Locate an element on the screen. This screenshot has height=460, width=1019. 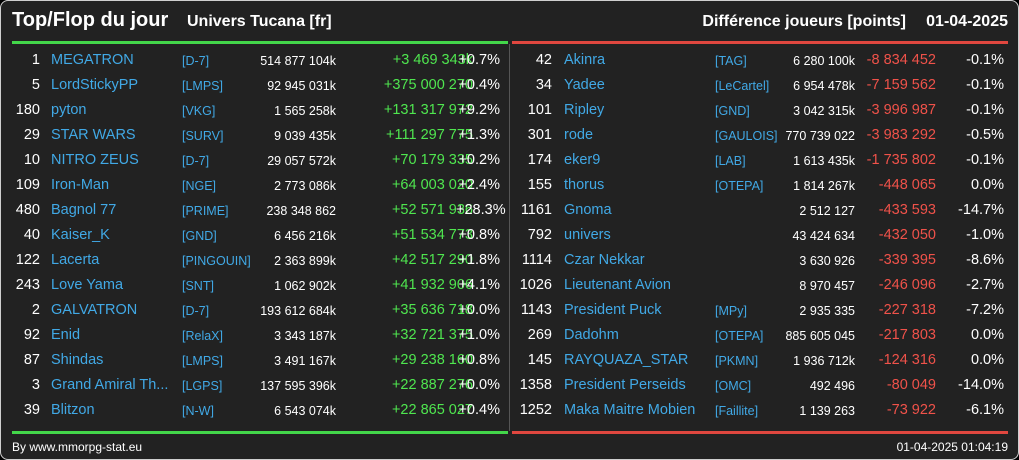
player-name-link: thorus is located at coordinates (584, 185).